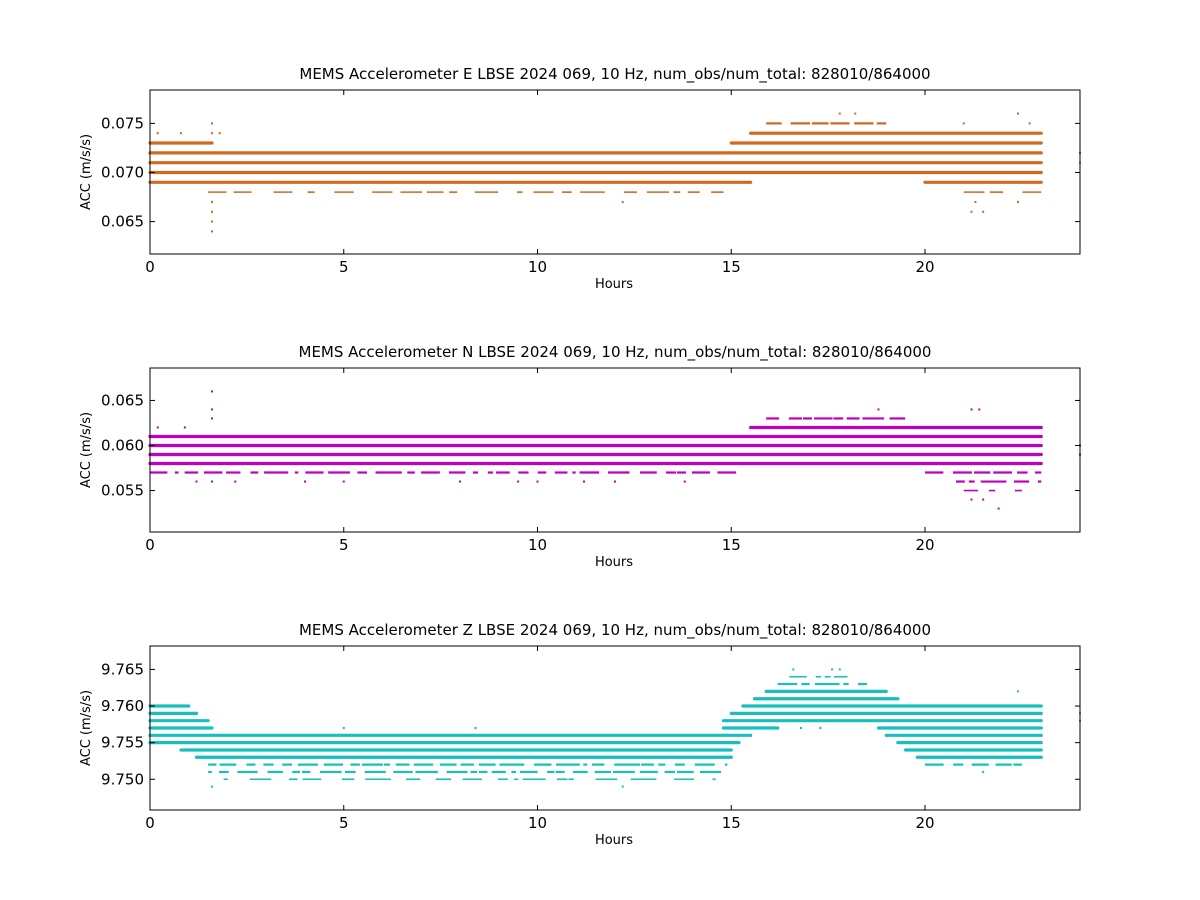  Describe the element at coordinates (122, 172) in the screenshot. I see `y-tick-label-e-1: 0.070` at that location.